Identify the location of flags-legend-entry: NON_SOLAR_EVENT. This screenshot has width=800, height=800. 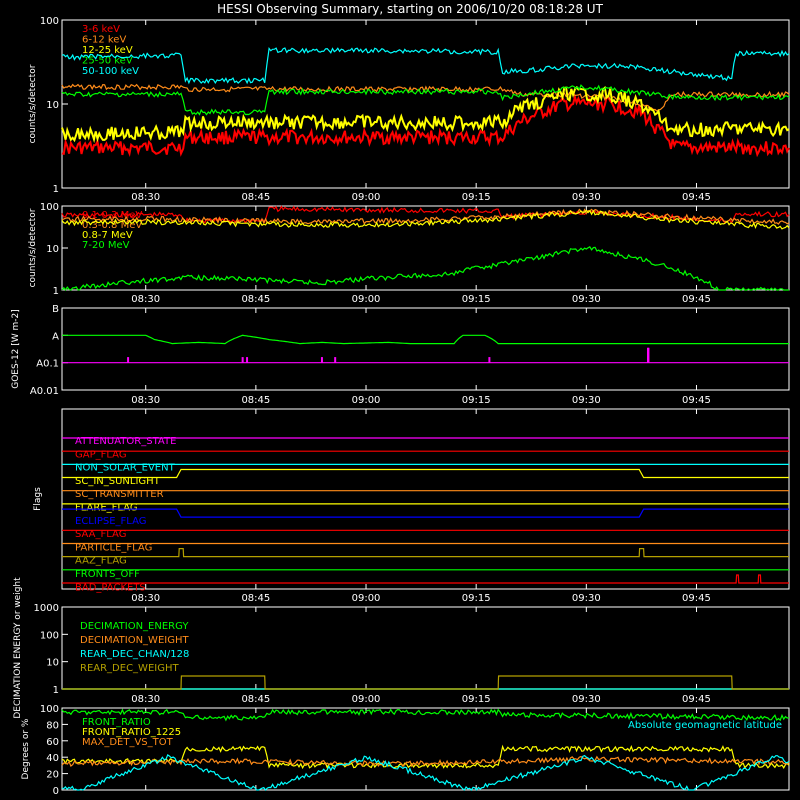
(125, 468).